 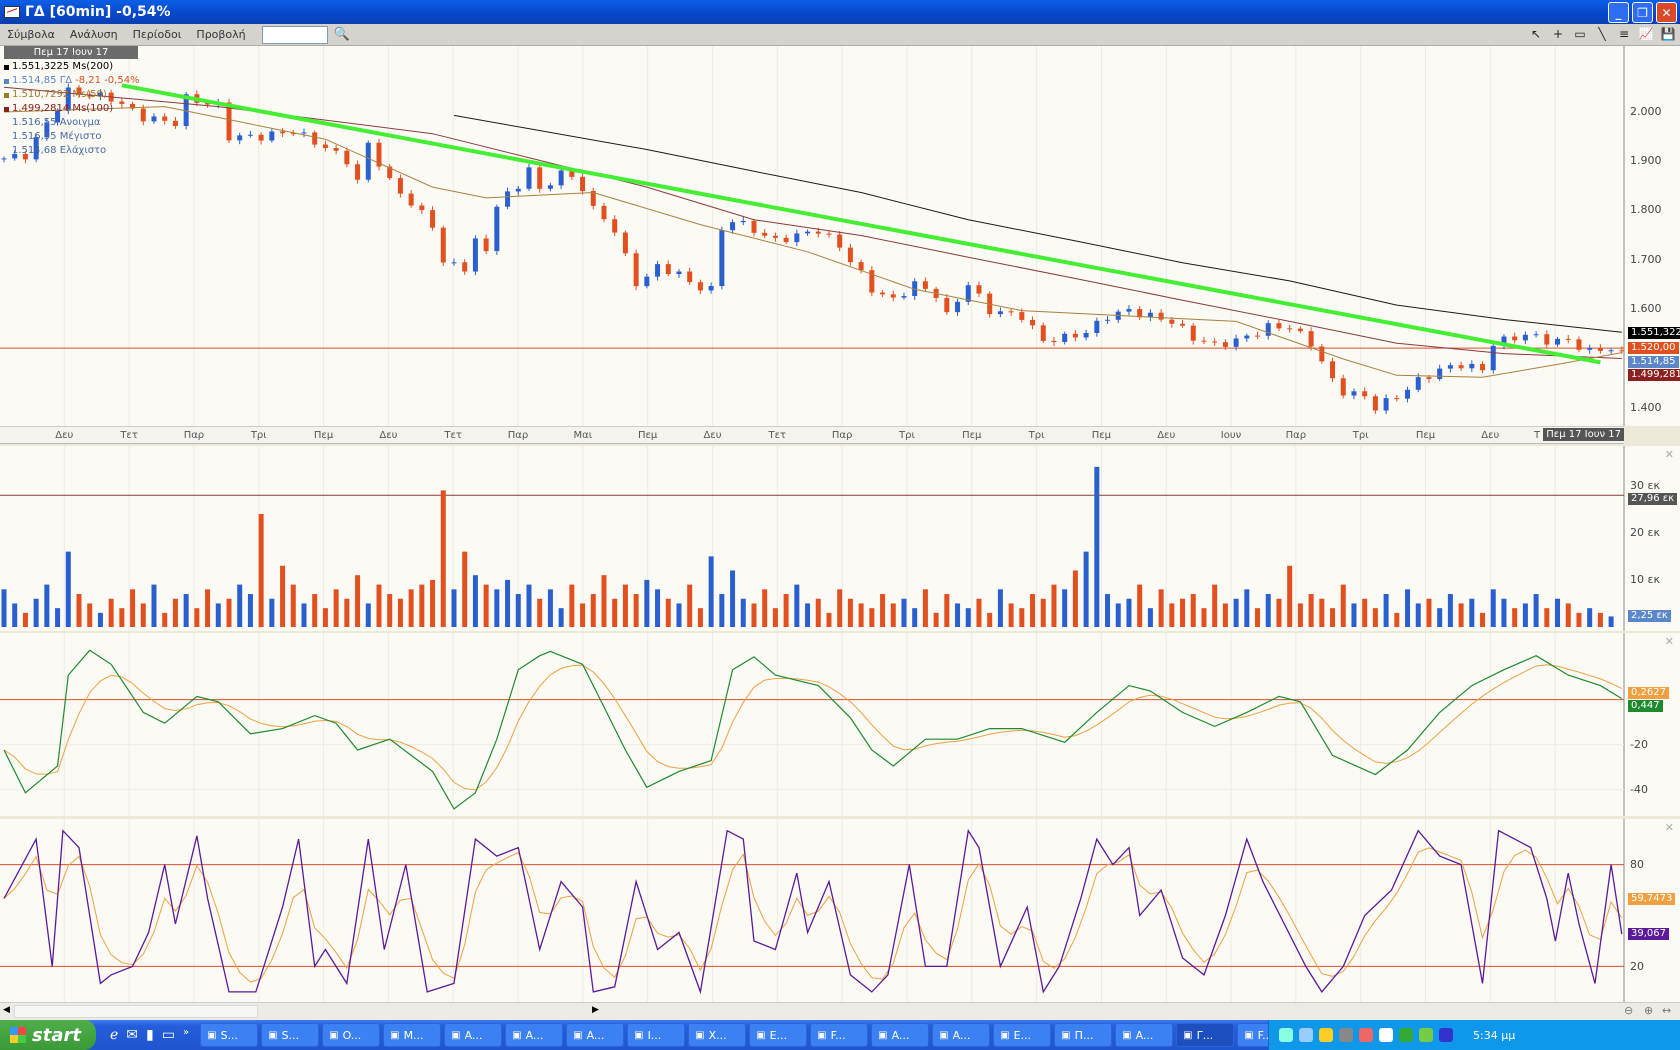 What do you see at coordinates (114, 1035) in the screenshot?
I see `ie-icon: ℯ` at bounding box center [114, 1035].